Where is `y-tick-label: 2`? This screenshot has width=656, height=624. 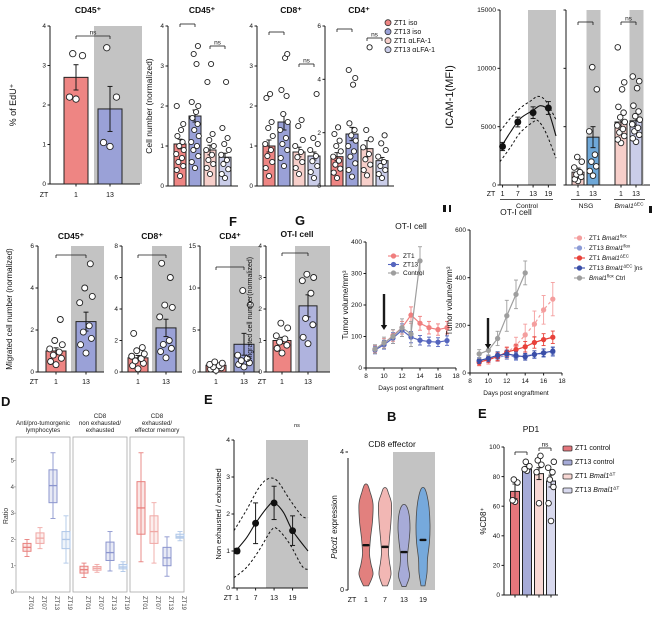
y-tick-label: 2 is located at coordinates (32, 330).